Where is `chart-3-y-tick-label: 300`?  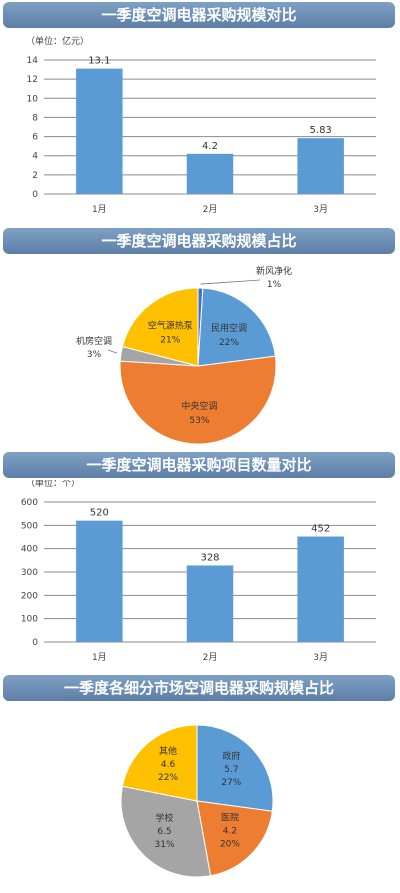
chart-3-y-tick-label: 300 is located at coordinates (29, 573).